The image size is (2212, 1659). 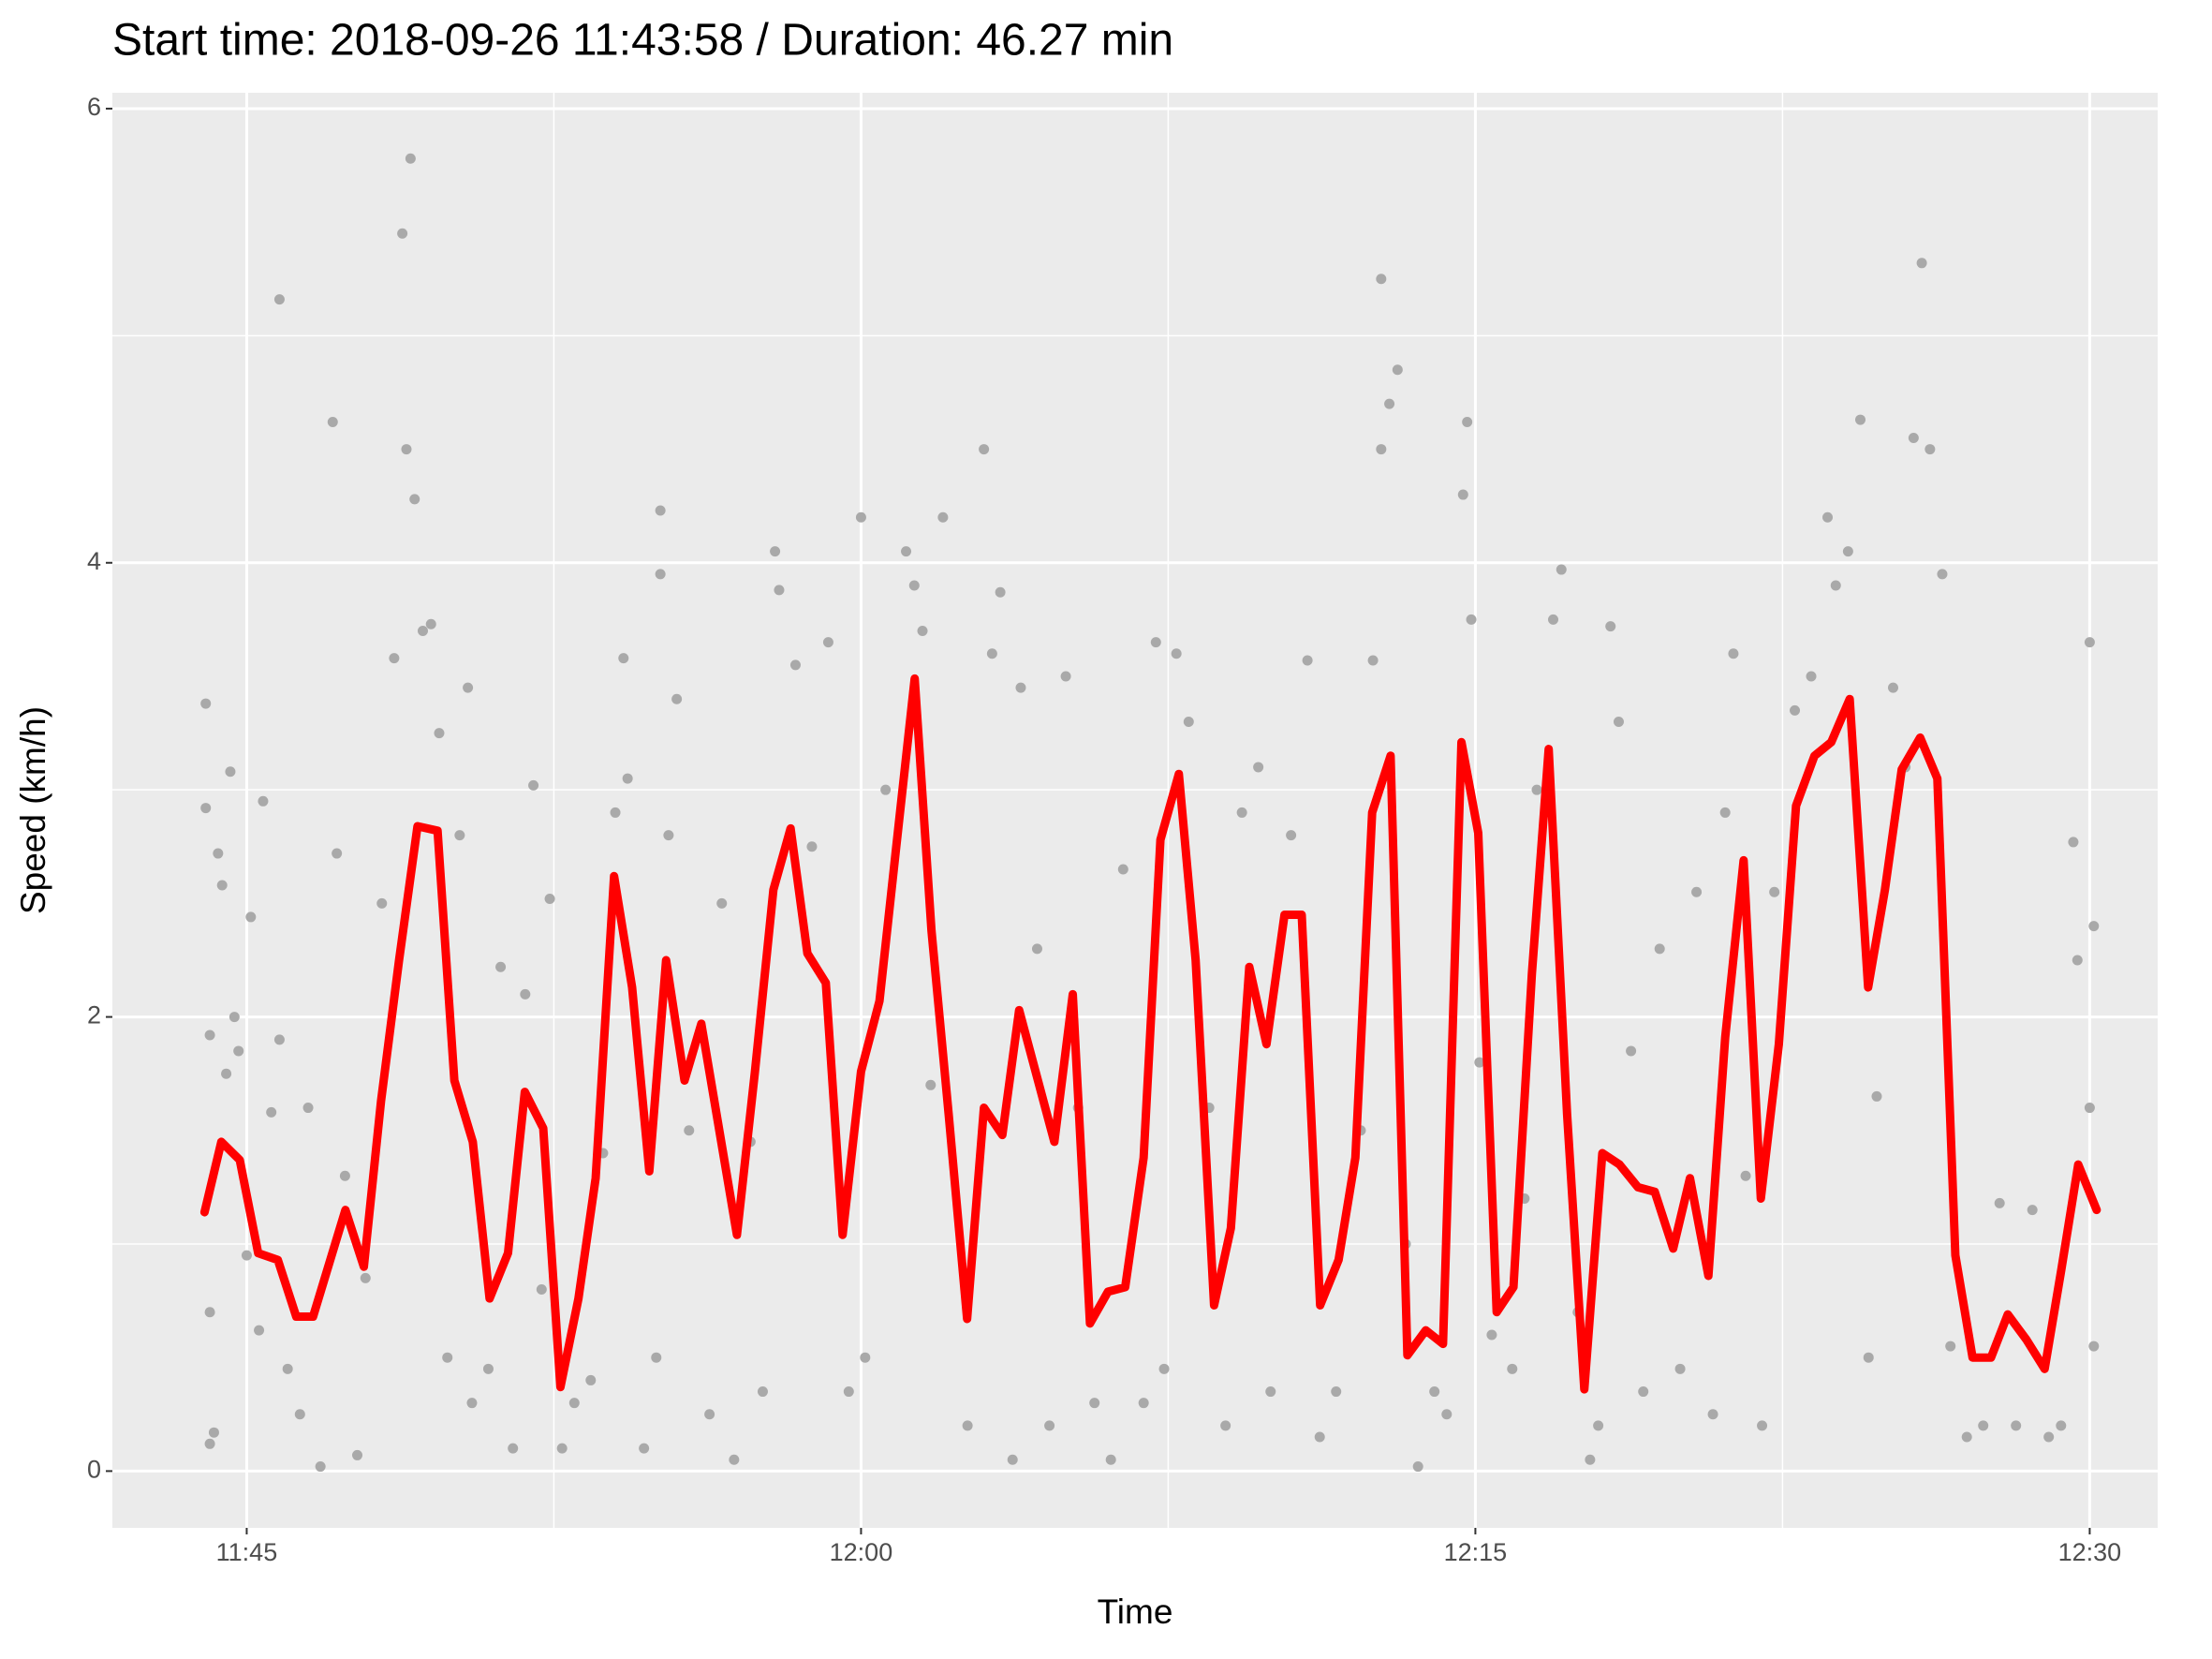 I want to click on x-tick-label: 12:00, so click(x=862, y=1552).